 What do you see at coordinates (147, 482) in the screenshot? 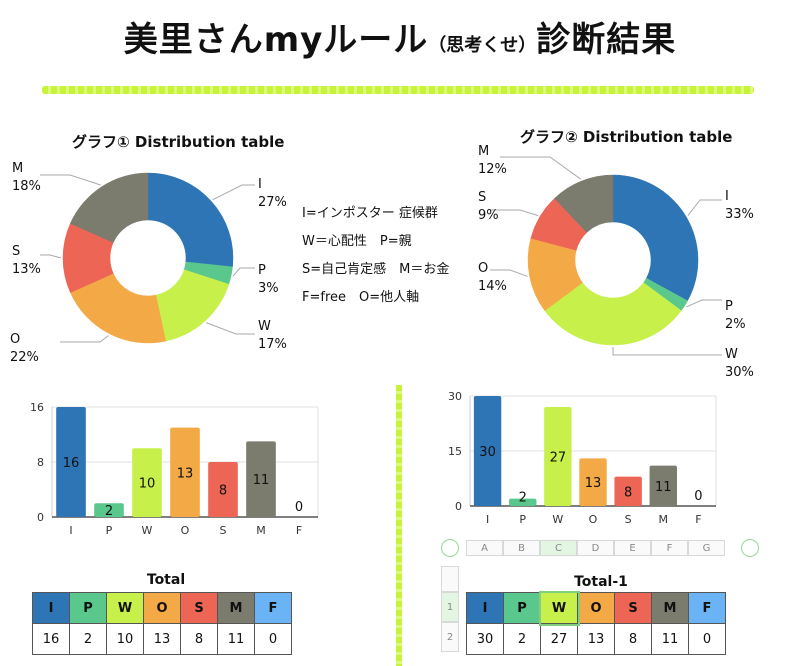
I see `bar1-bar-w` at bounding box center [147, 482].